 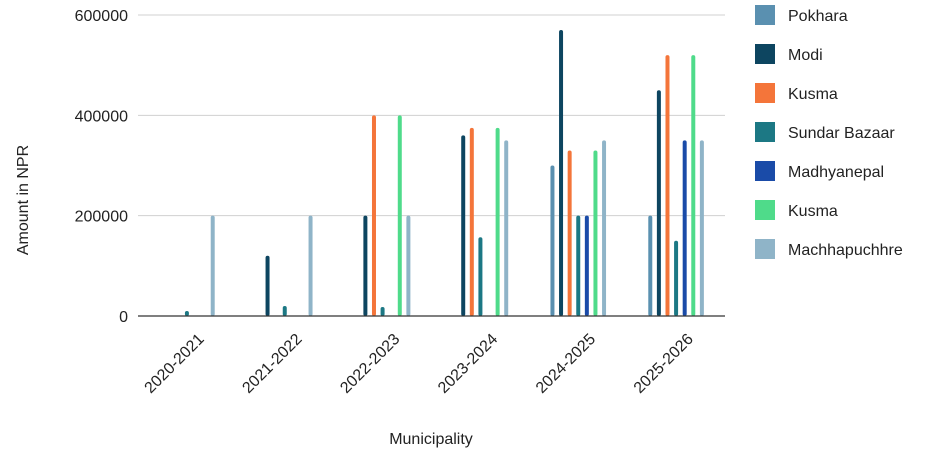 What do you see at coordinates (836, 172) in the screenshot?
I see `legend-label: Madhyanepal` at bounding box center [836, 172].